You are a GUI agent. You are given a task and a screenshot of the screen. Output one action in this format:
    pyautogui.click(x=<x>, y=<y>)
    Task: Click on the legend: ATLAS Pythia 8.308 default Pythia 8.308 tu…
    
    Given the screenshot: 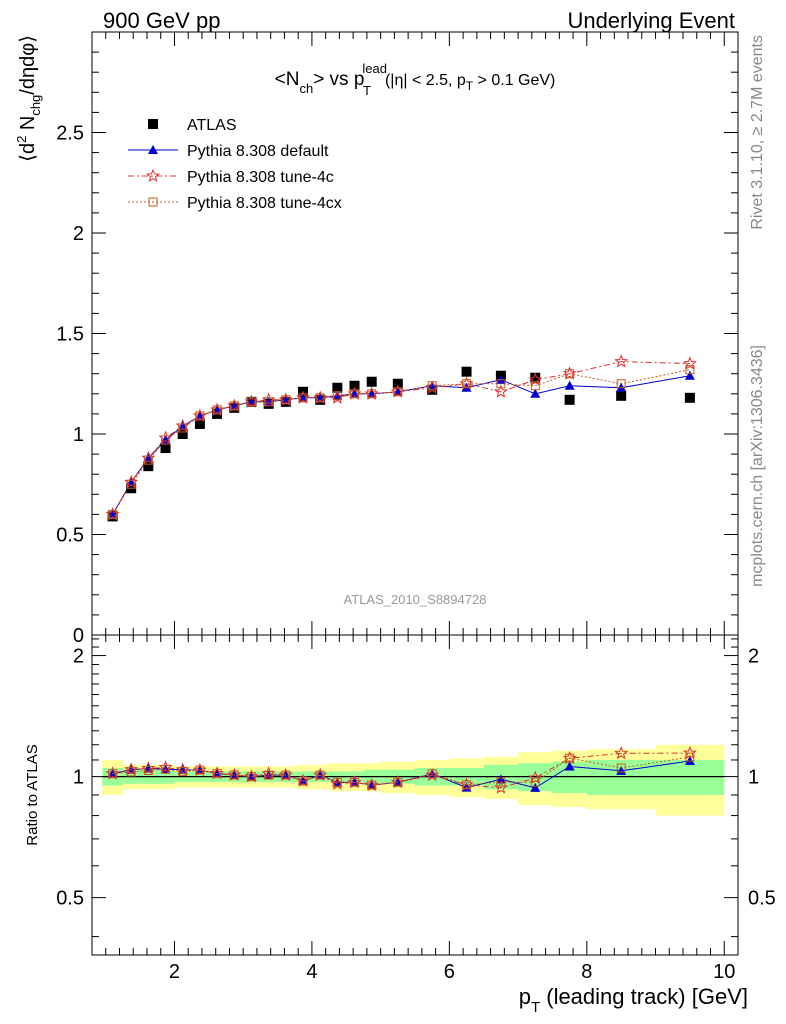 What is the action you would take?
    pyautogui.click(x=235, y=164)
    